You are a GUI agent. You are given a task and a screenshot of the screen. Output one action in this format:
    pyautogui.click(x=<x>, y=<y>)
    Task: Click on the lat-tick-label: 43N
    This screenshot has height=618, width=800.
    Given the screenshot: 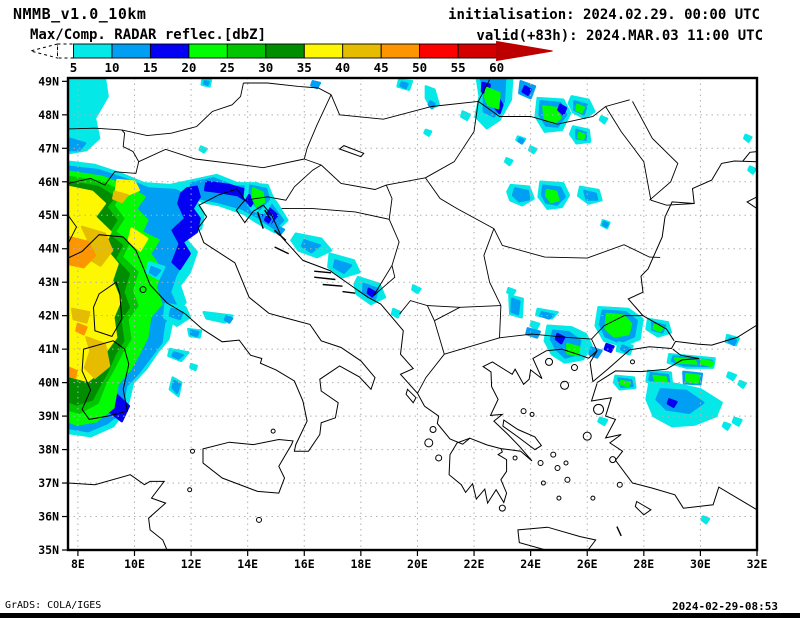 What is the action you would take?
    pyautogui.click(x=48, y=282)
    